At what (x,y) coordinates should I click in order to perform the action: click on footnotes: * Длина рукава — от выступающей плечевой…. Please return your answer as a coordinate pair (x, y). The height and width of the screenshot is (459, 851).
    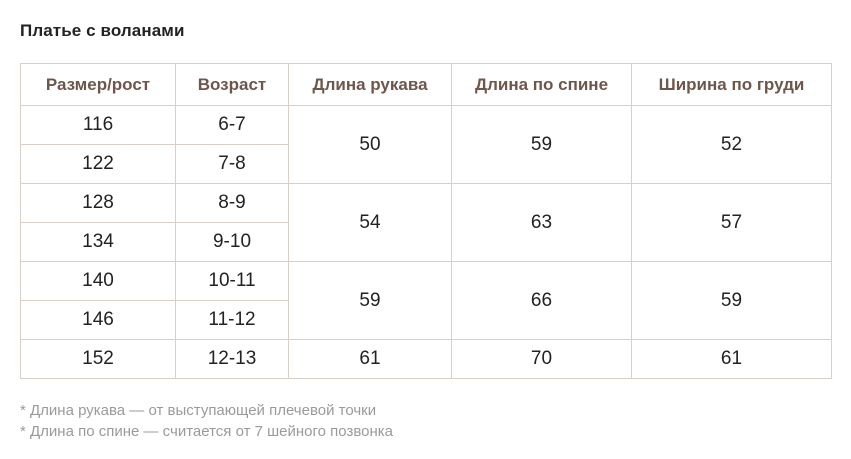
    Looking at the image, I should click on (206, 421).